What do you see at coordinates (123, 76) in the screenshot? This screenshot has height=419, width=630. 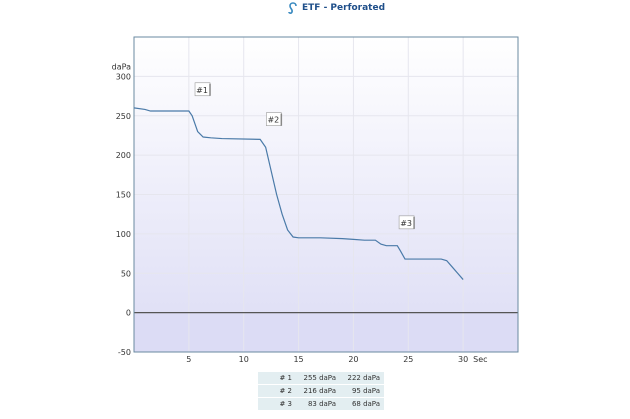 I see `y-tick-label: 300` at bounding box center [123, 76].